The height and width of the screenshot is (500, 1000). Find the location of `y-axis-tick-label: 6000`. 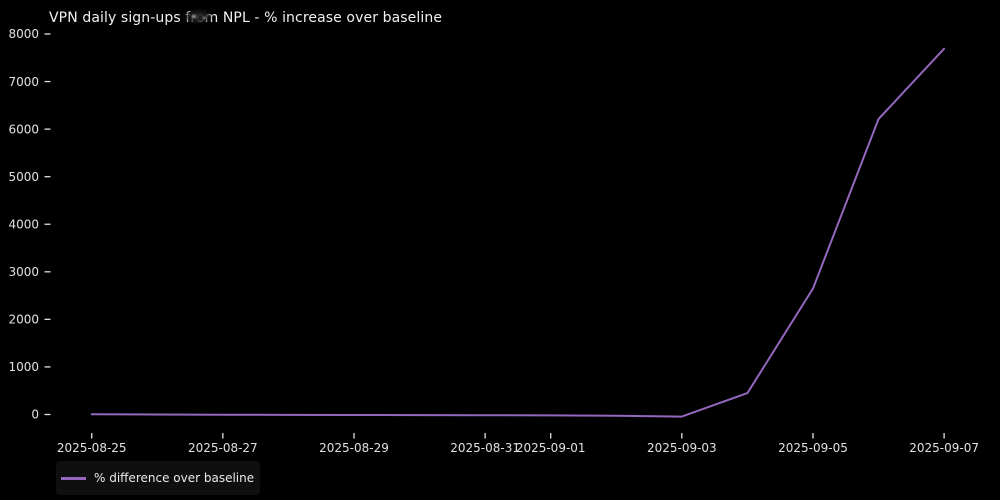

y-axis-tick-label: 6000 is located at coordinates (23, 129).